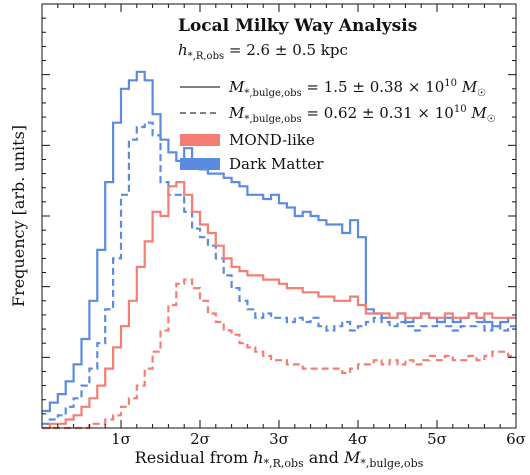  Describe the element at coordinates (279, 439) in the screenshot. I see `x-tick-label: 3σ` at that location.